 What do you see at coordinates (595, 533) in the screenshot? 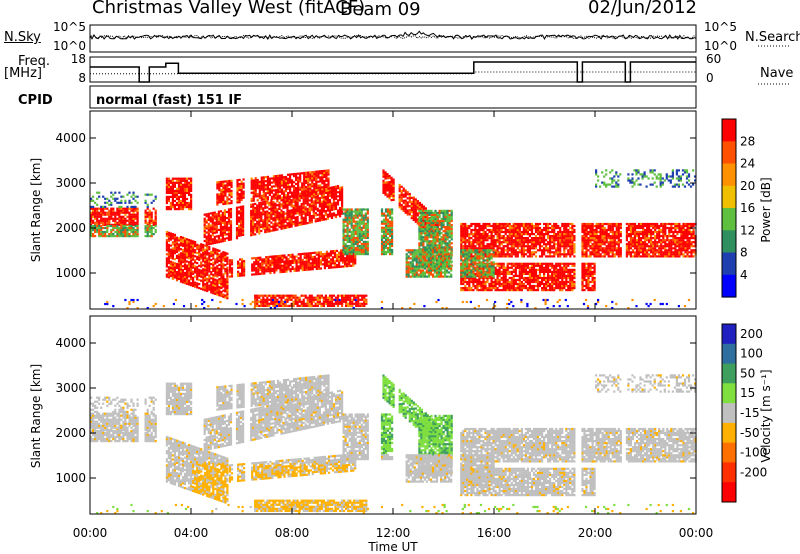
I see `x-tick-label: 20:00` at bounding box center [595, 533].